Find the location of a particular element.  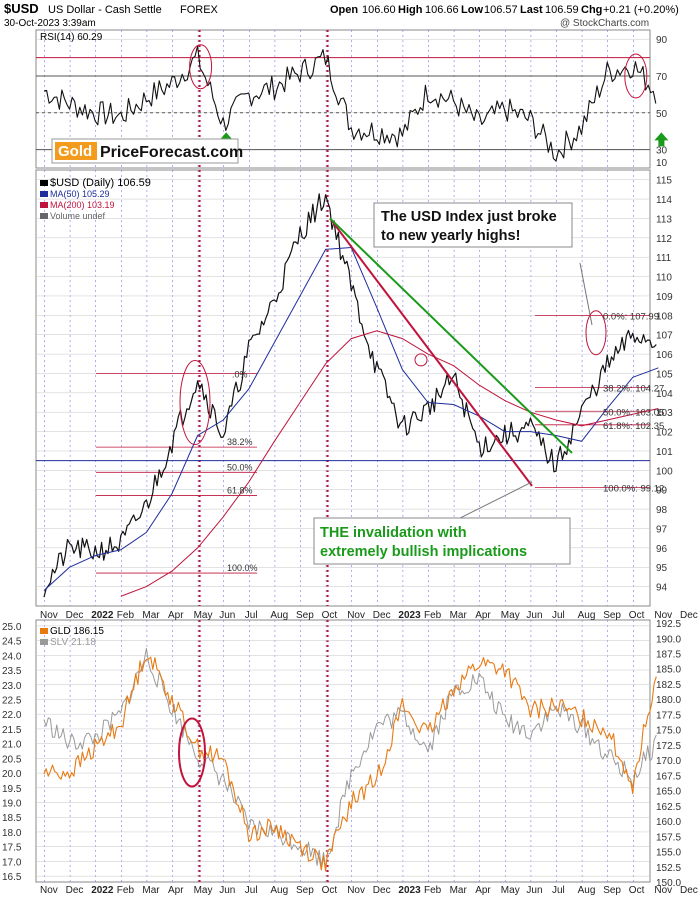

rsi-y-tick: 70 is located at coordinates (662, 77).